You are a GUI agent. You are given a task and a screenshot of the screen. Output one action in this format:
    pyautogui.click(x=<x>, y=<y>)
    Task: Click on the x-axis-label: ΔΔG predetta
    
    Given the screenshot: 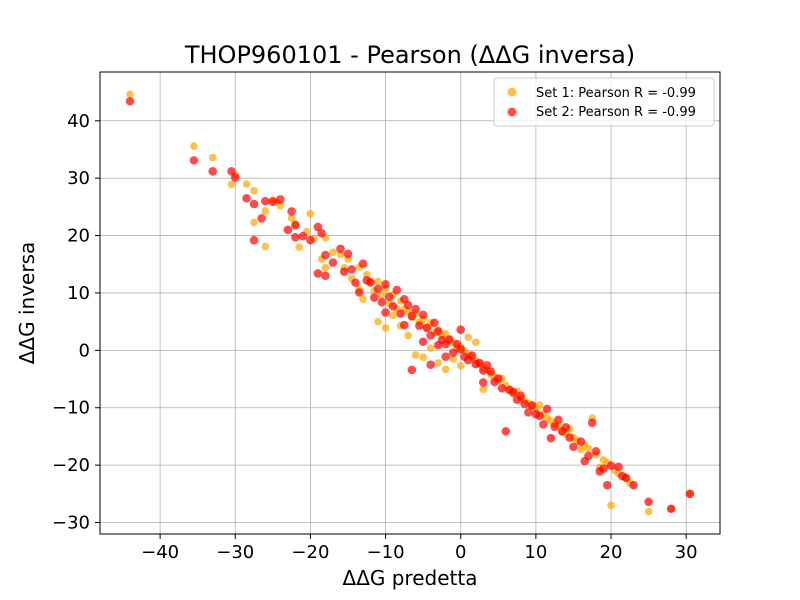 What is the action you would take?
    pyautogui.click(x=410, y=578)
    